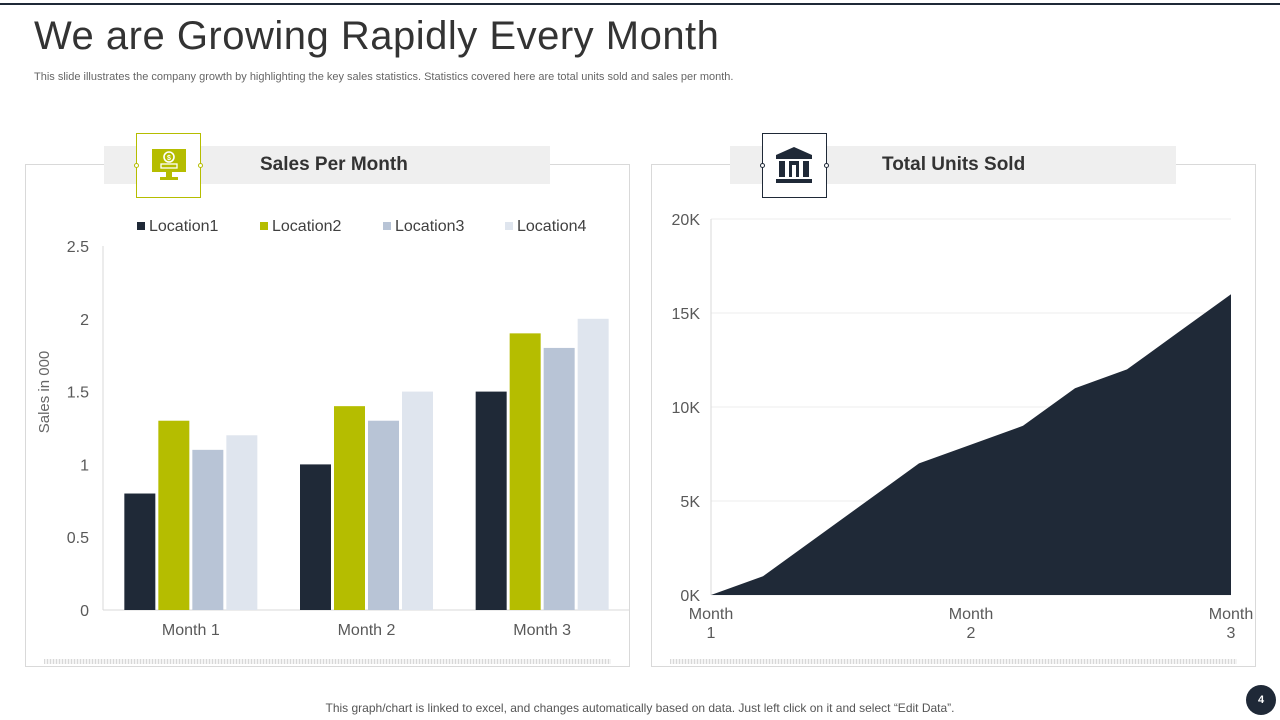 The image size is (1280, 720). I want to click on page-number-badge: 4, so click(1261, 700).